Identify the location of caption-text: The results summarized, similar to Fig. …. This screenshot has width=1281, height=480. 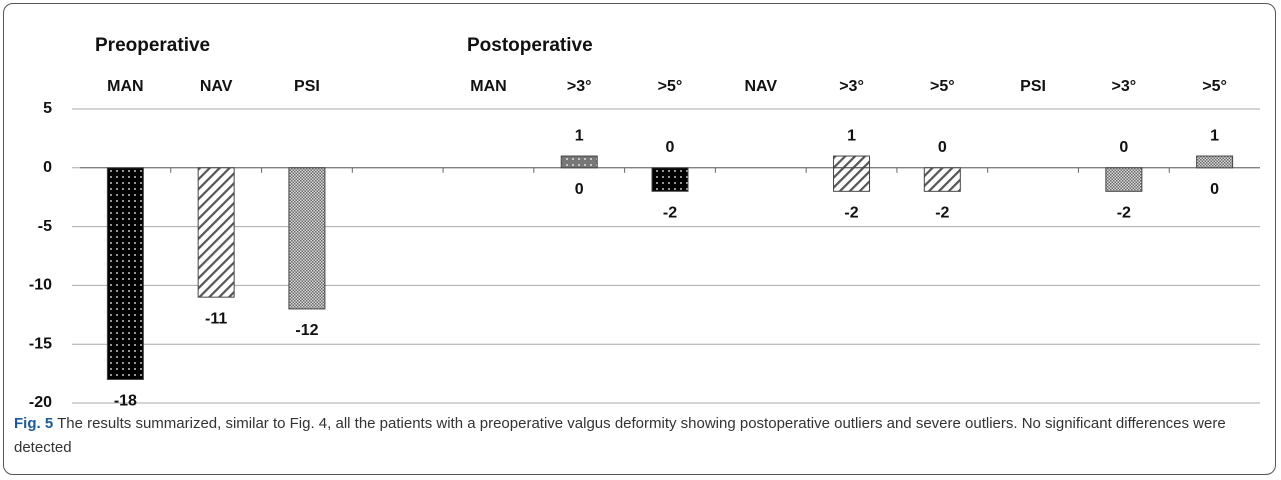
(620, 435).